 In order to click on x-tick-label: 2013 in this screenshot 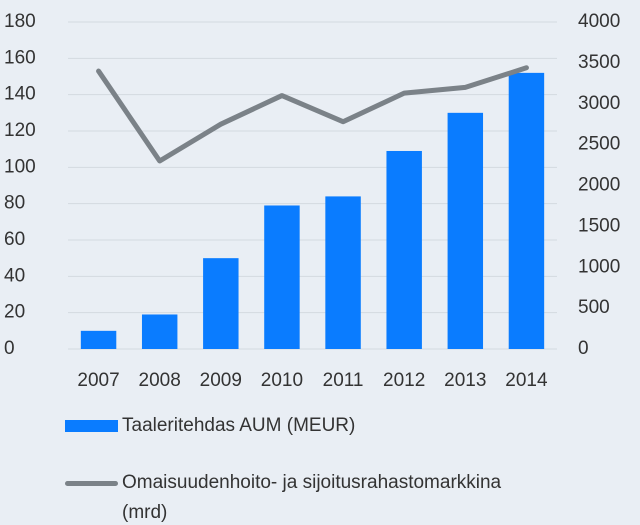, I will do `click(465, 380)`.